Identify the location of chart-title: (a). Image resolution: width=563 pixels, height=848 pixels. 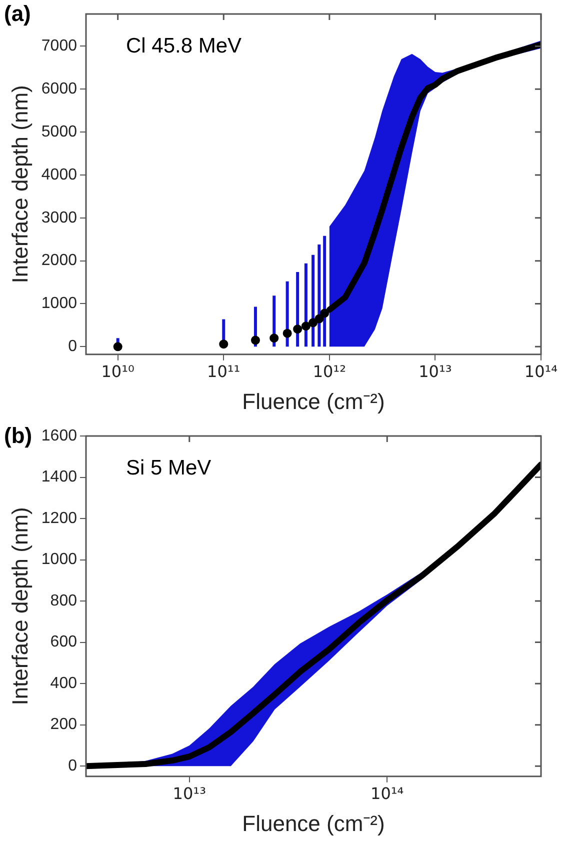
(17, 13).